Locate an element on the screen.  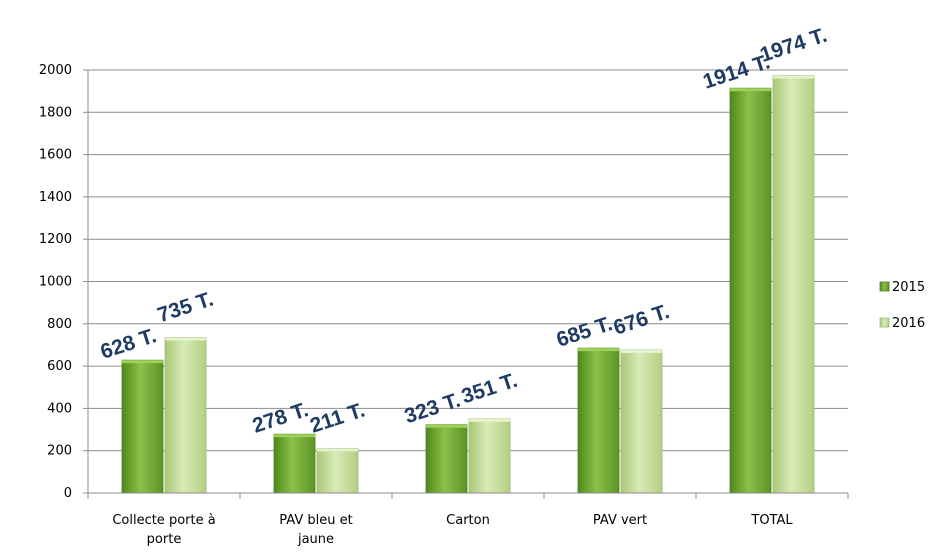
legend: 2015 2016 is located at coordinates (902, 305).